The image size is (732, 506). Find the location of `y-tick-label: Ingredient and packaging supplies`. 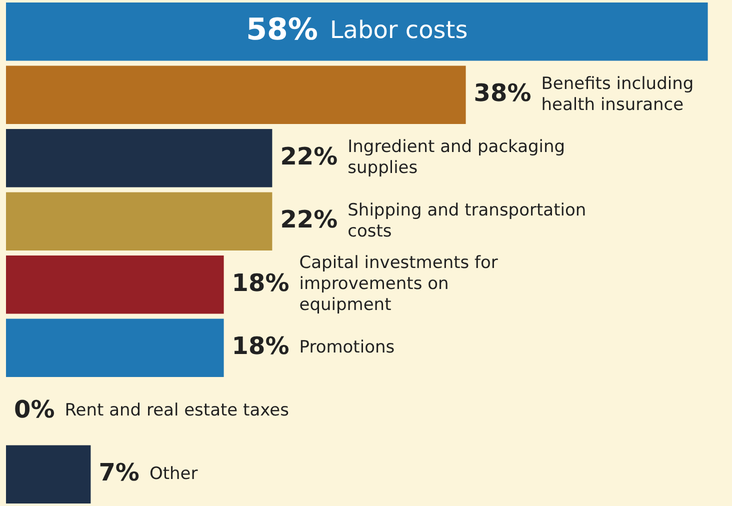

y-tick-label: Ingredient and packaging supplies is located at coordinates (457, 157).